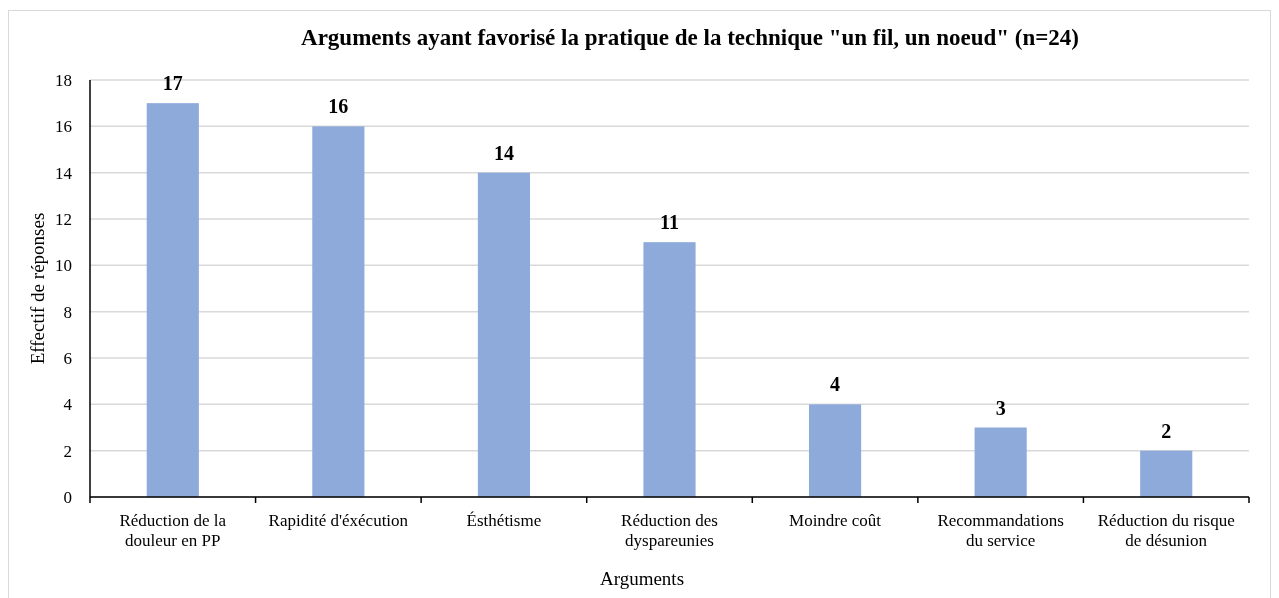 This screenshot has width=1279, height=598. Describe the element at coordinates (37, 288) in the screenshot. I see `y-axis-title: Effectif de réponses` at that location.